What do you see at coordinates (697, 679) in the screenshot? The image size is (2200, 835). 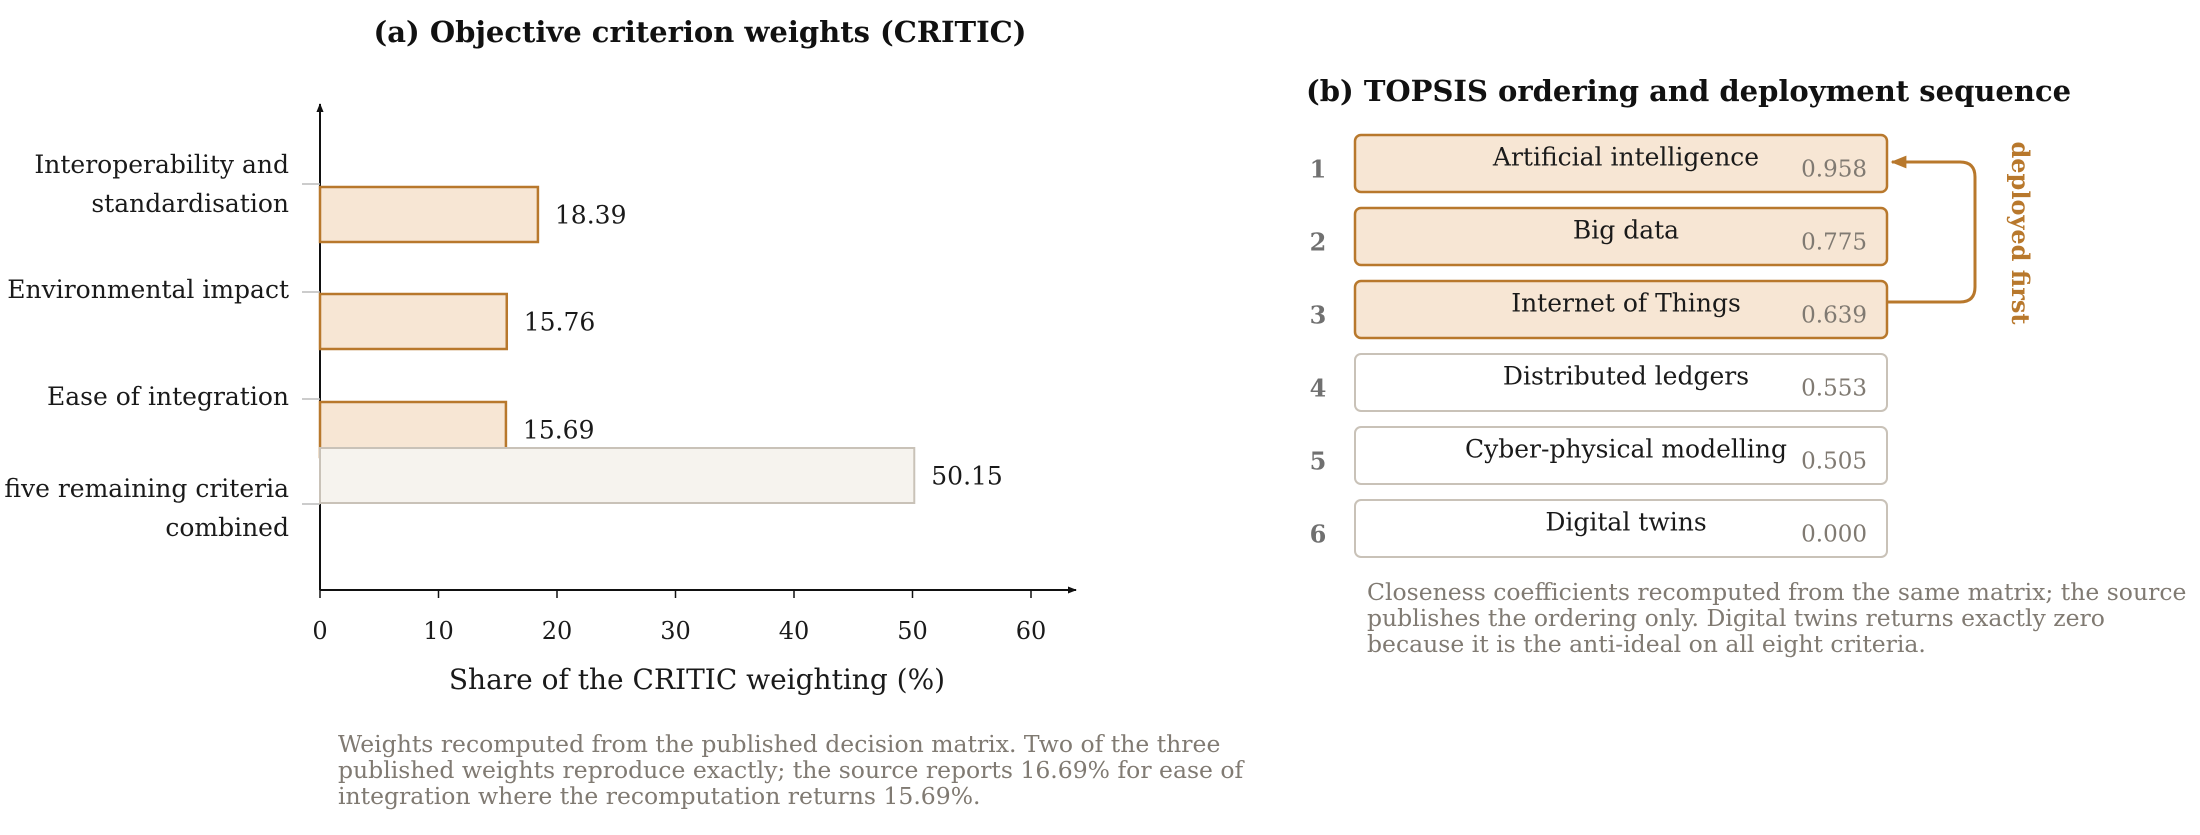 I see `x-axis-title: Share of the CRITIC weighting (%)` at bounding box center [697, 679].